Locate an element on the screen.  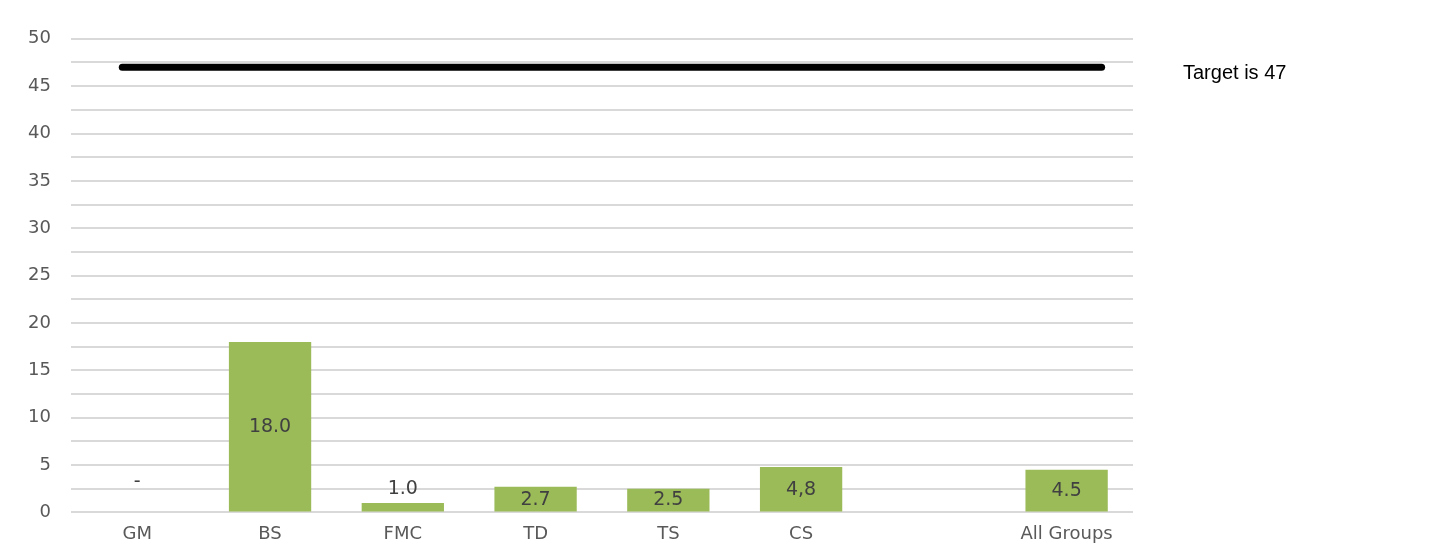
x-tick-label: All Groups is located at coordinates (1066, 532).